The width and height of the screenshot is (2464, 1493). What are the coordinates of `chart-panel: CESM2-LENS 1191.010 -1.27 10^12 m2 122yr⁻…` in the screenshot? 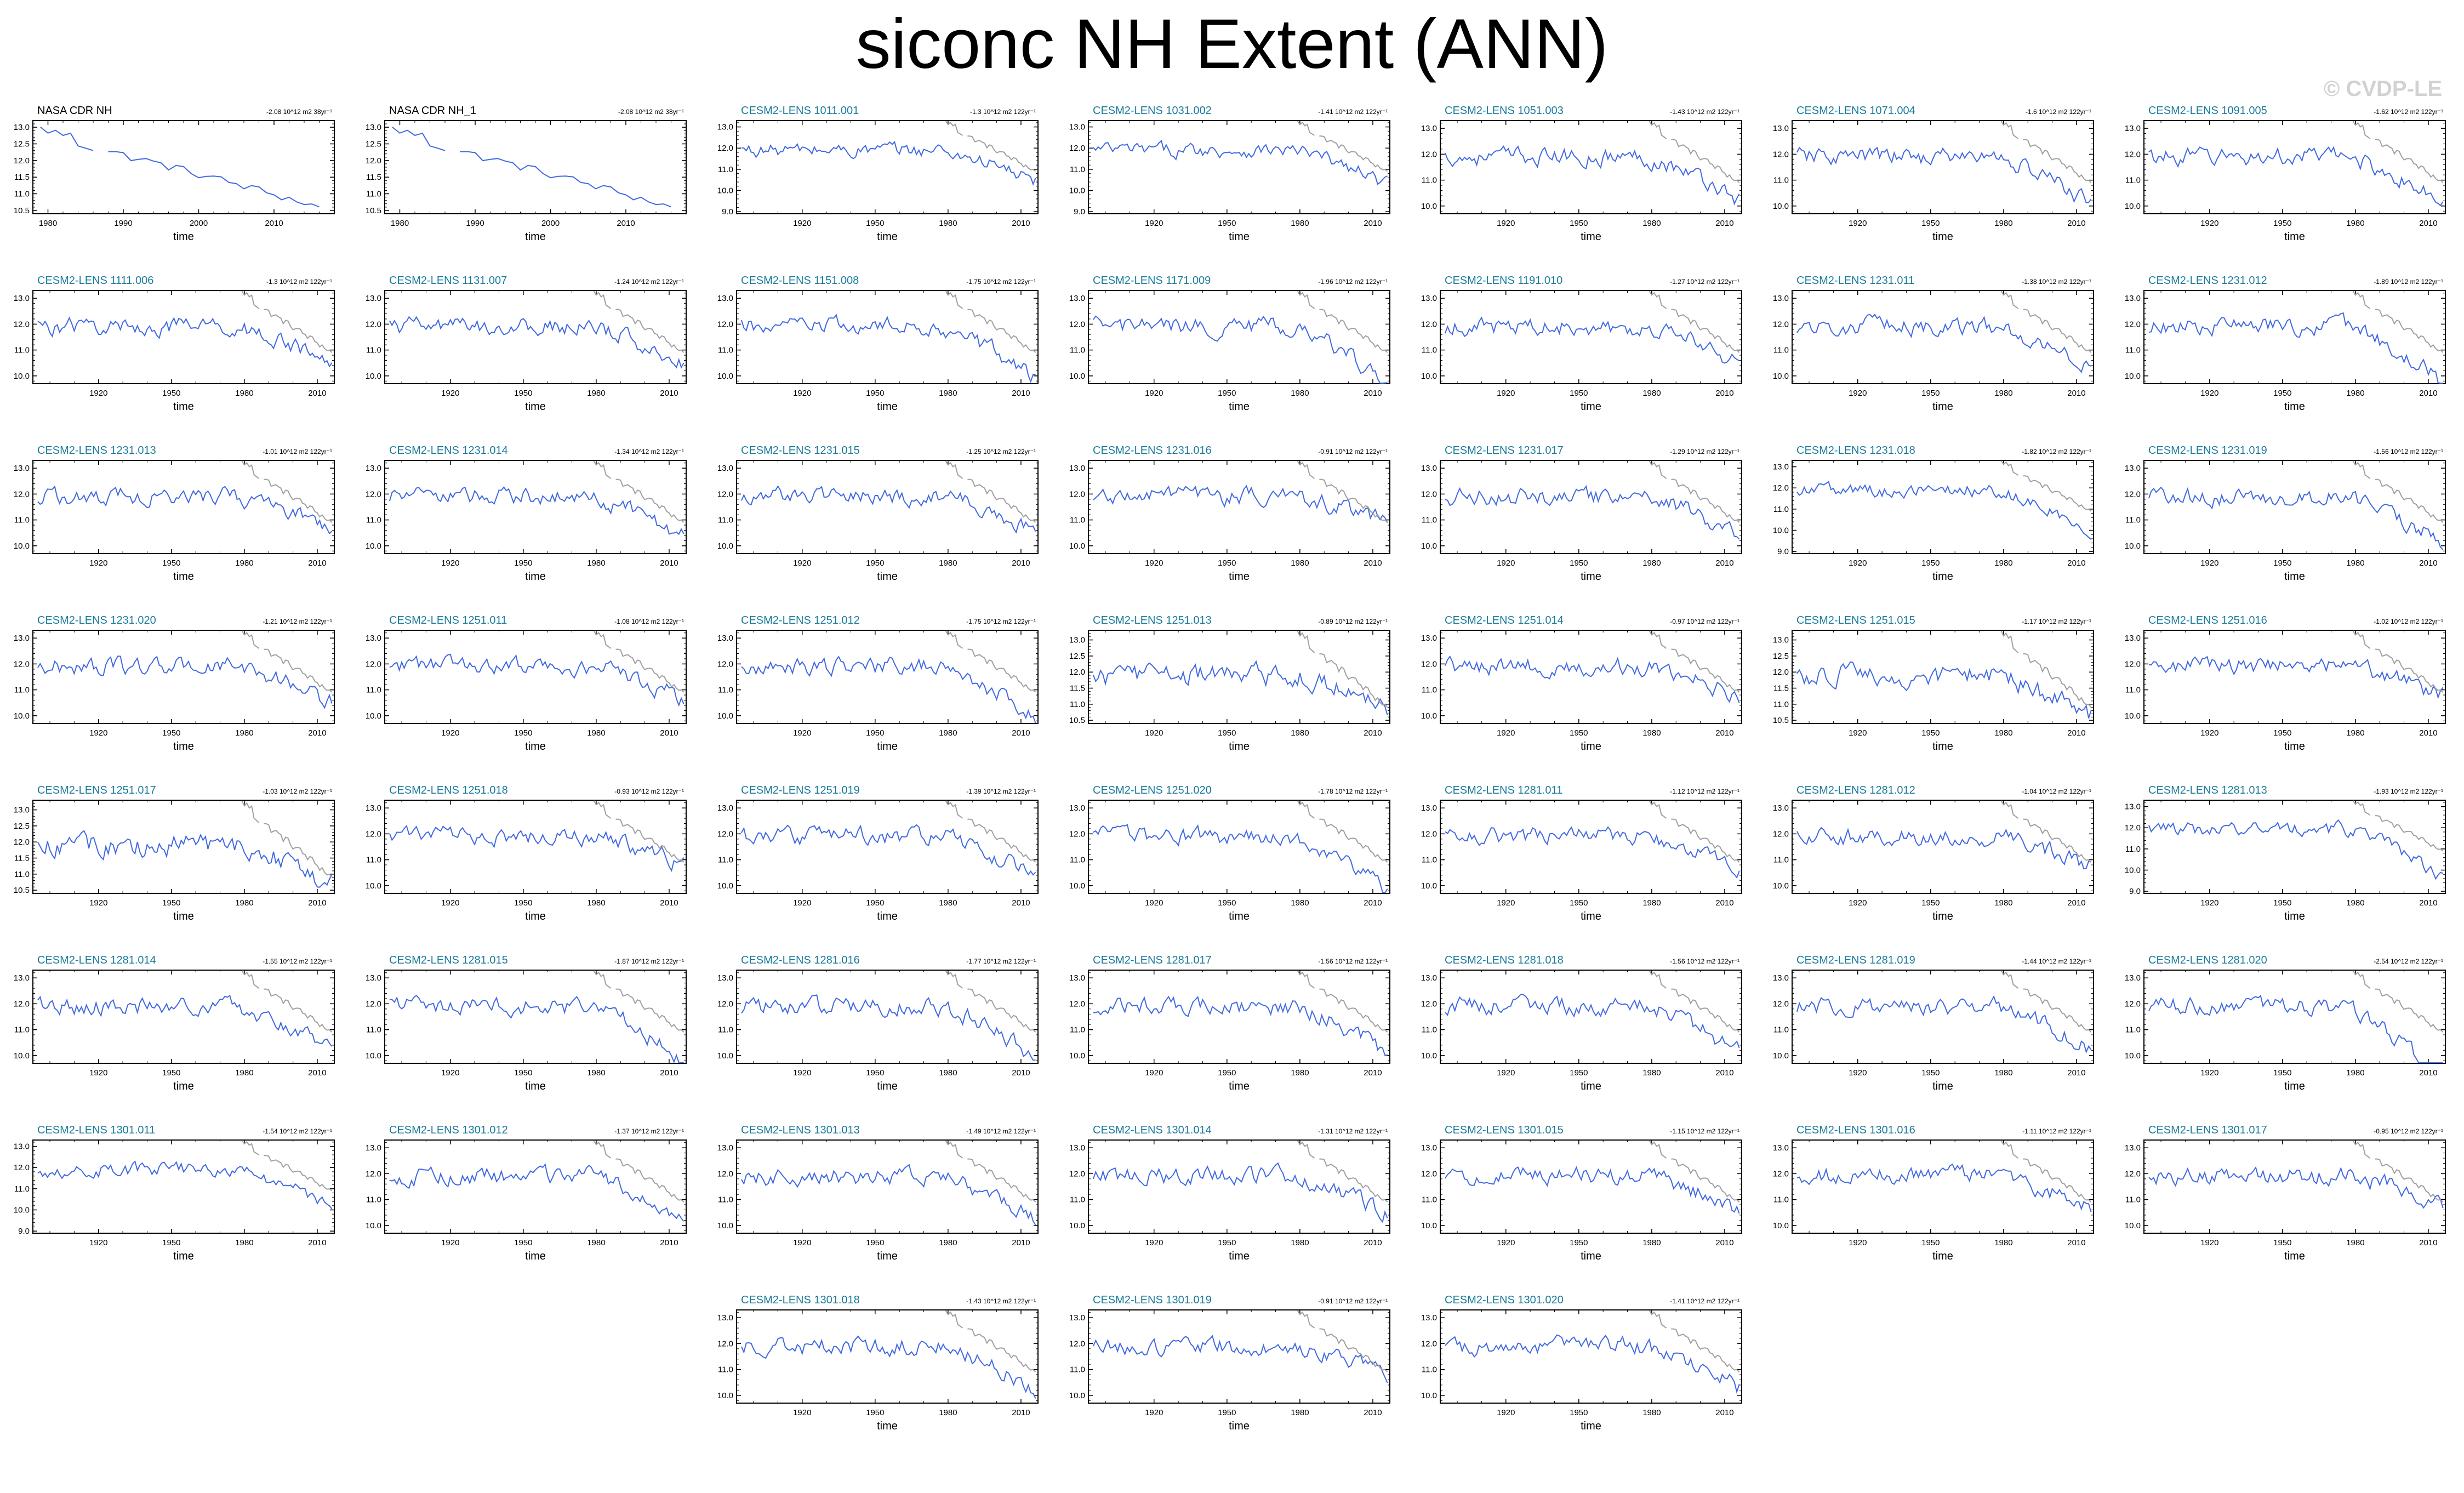 It's located at (1581, 344).